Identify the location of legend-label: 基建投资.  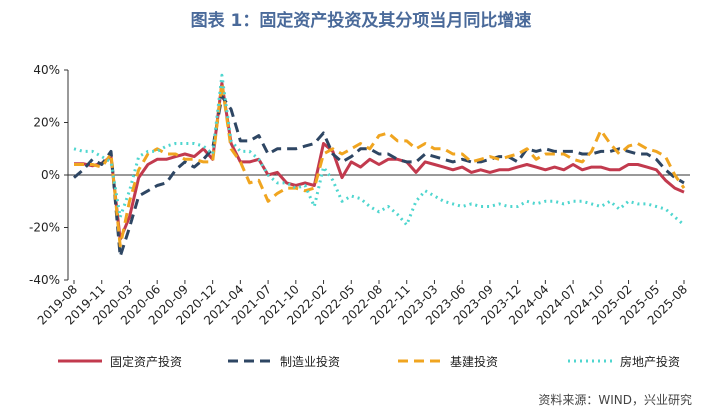
(474, 361).